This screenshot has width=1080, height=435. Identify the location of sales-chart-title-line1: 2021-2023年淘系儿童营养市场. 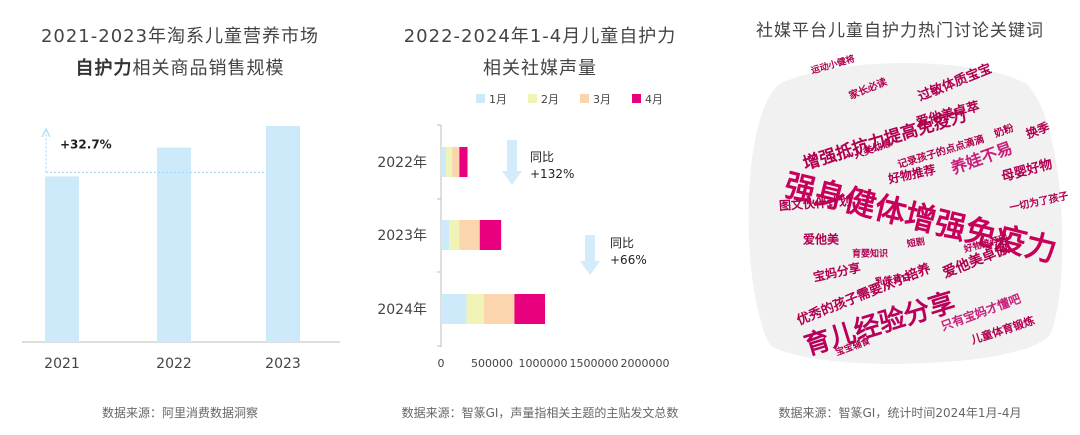
(180, 36).